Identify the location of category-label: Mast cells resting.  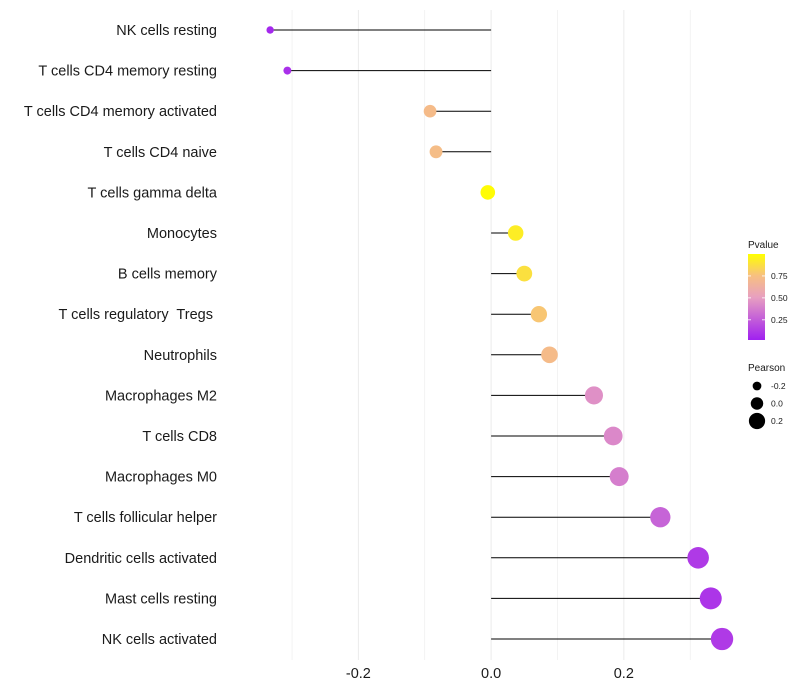
(161, 599).